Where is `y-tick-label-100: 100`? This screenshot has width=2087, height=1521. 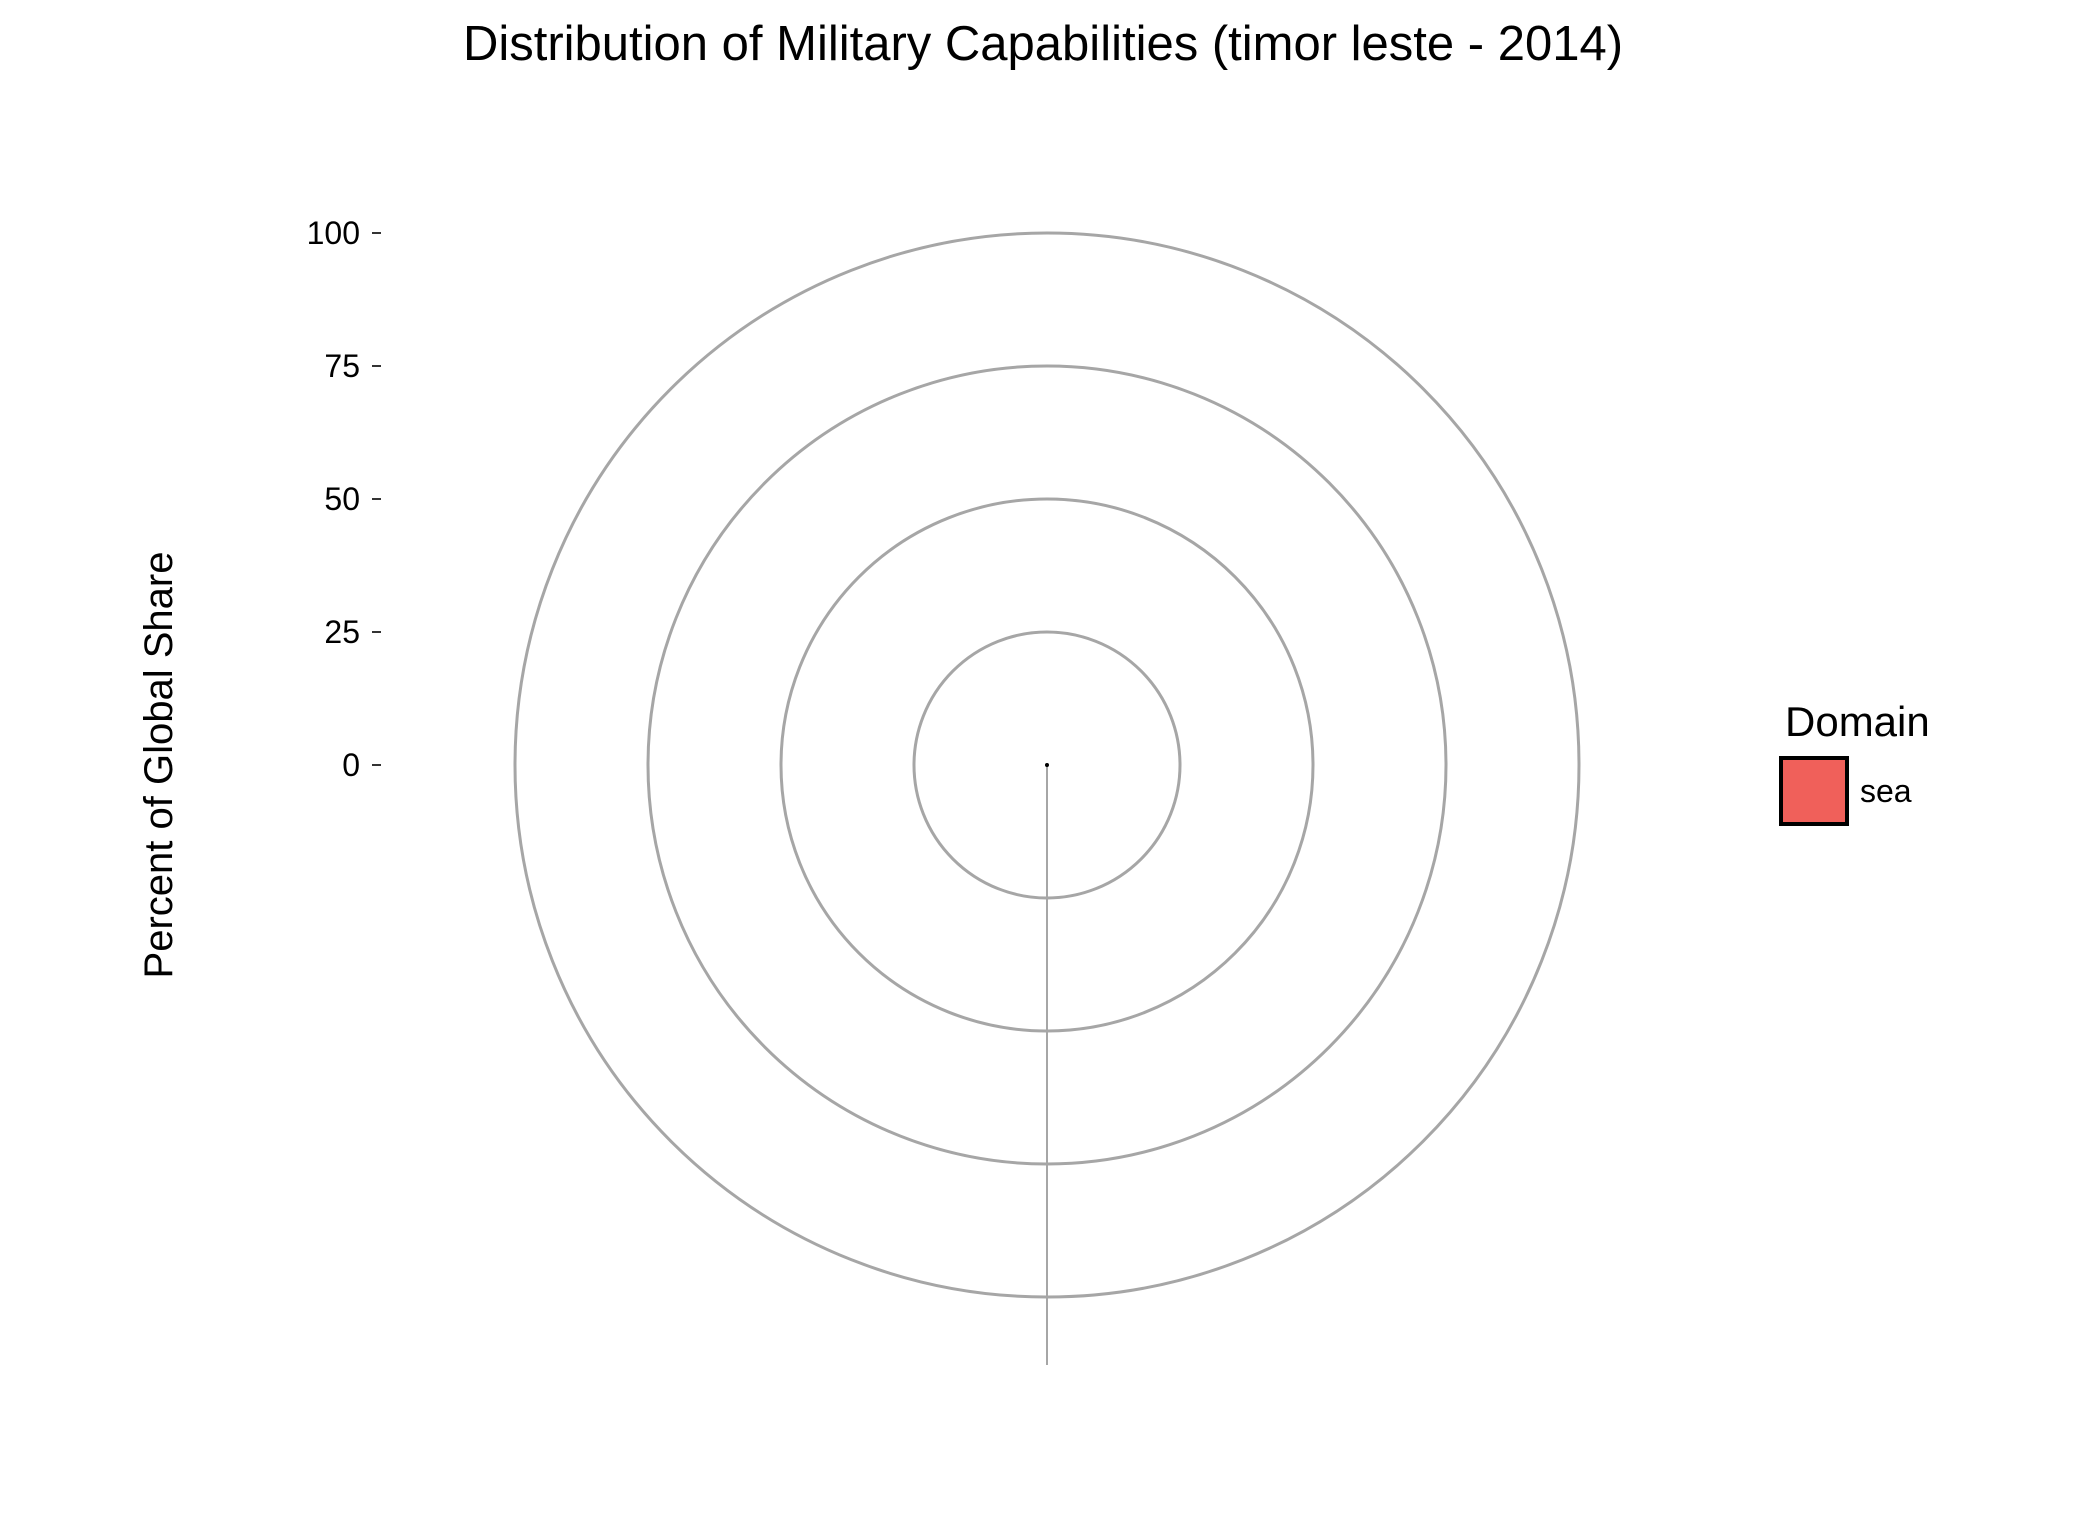 y-tick-label-100: 100 is located at coordinates (333, 233).